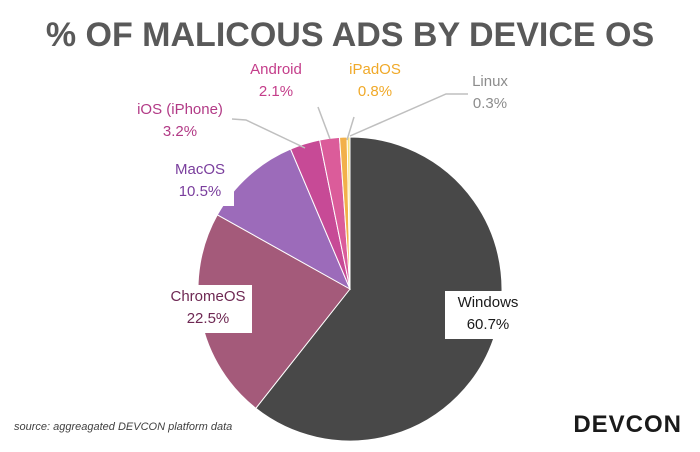  Describe the element at coordinates (350, 128) in the screenshot. I see `leader-line-ipados` at that location.